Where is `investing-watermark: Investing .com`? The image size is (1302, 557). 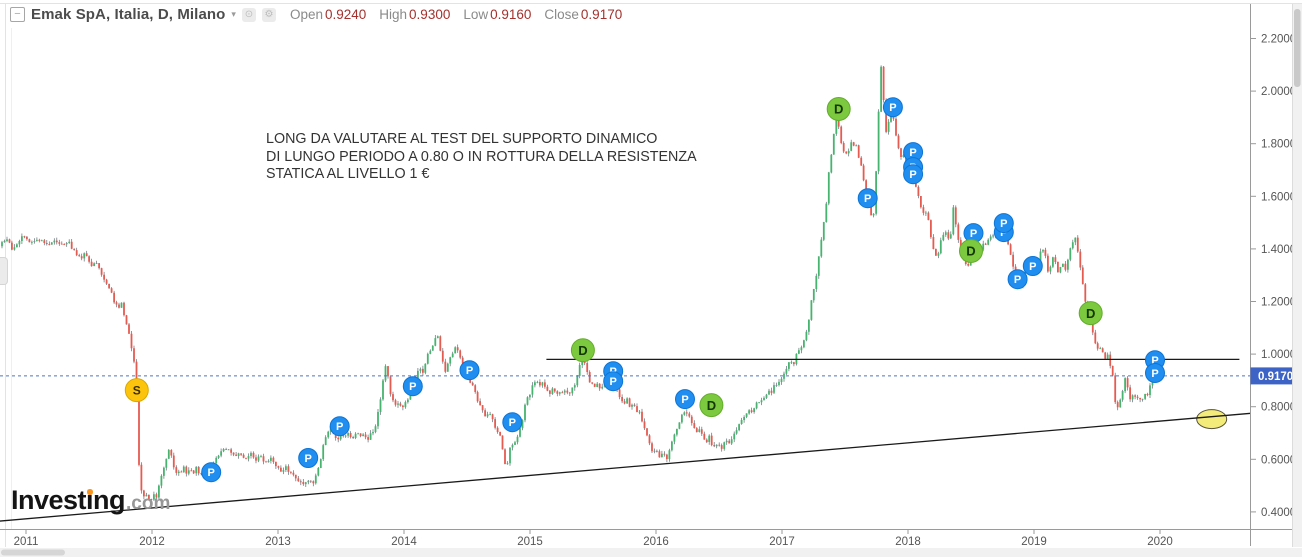
investing-watermark: Investing .com is located at coordinates (90, 500).